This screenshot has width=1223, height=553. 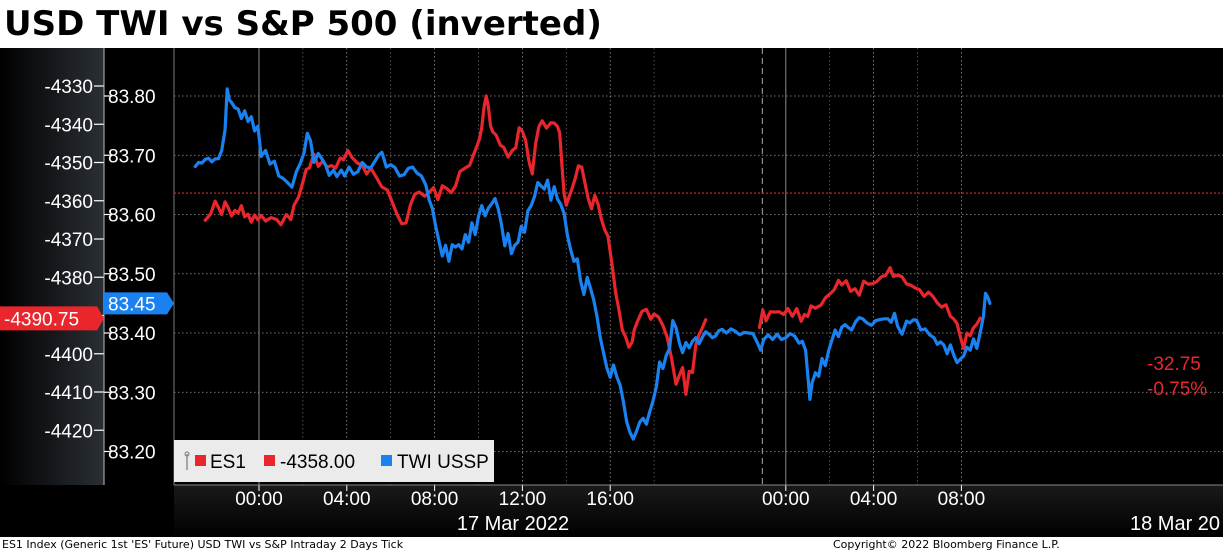 What do you see at coordinates (132, 453) in the screenshot?
I see `y-tick-label-twi: 83.20` at bounding box center [132, 453].